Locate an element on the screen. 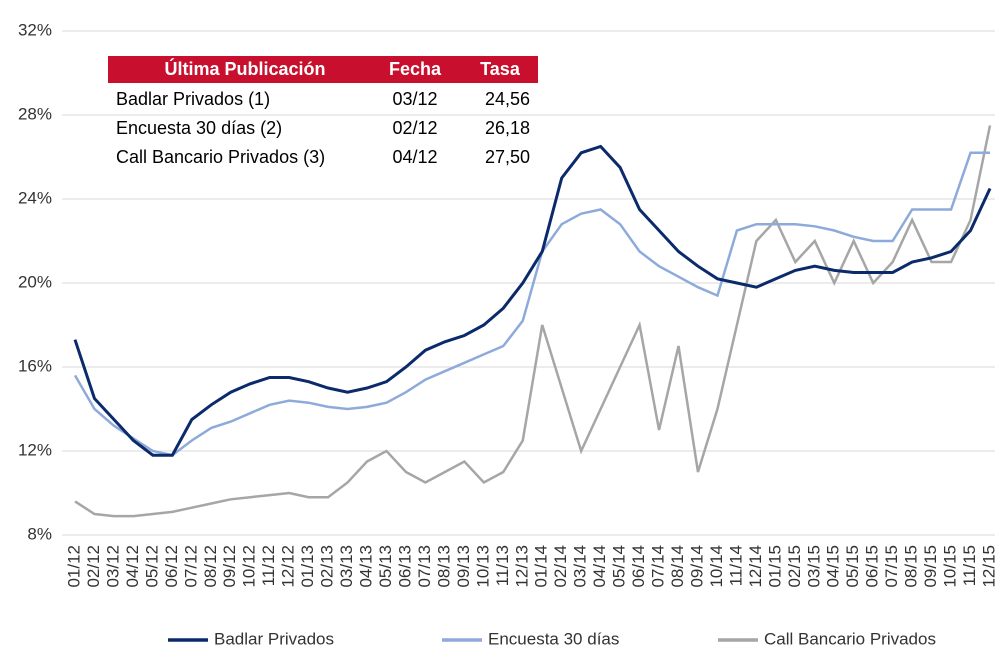 Image resolution: width=1003 pixels, height=654 pixels. x-tick-label: 02/12 is located at coordinates (93, 566).